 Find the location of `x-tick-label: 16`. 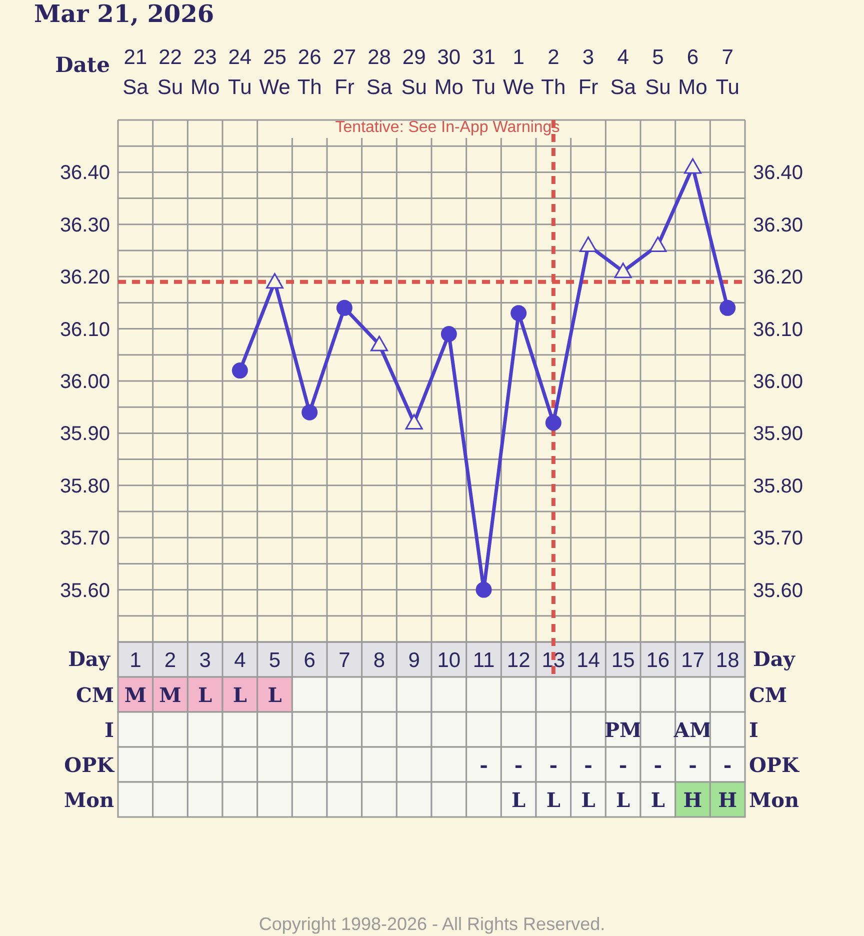

x-tick-label: 16 is located at coordinates (658, 660).